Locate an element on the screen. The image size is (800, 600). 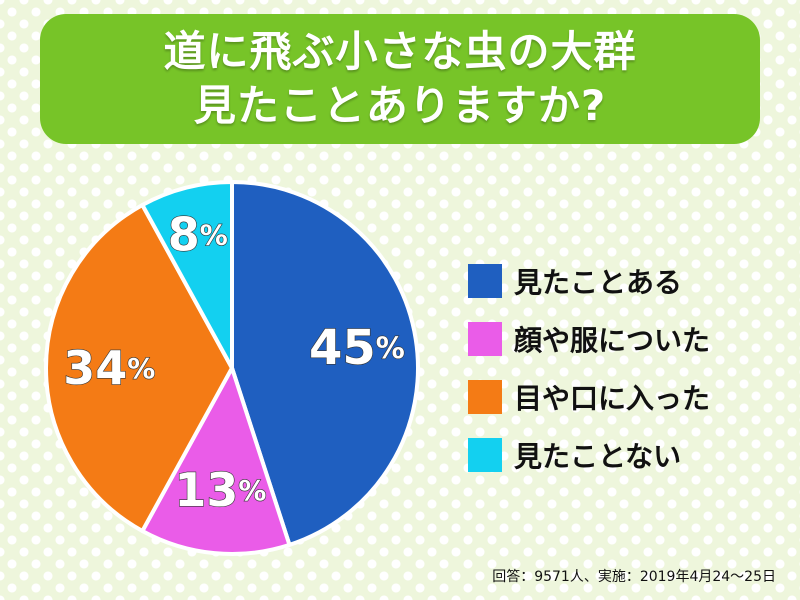
legend-label: 顔や服についた is located at coordinates (612, 340).